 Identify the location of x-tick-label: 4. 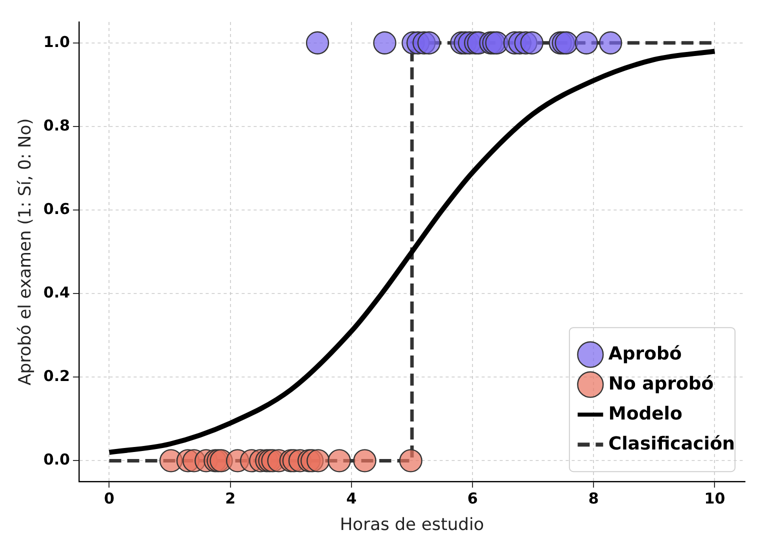
(351, 498).